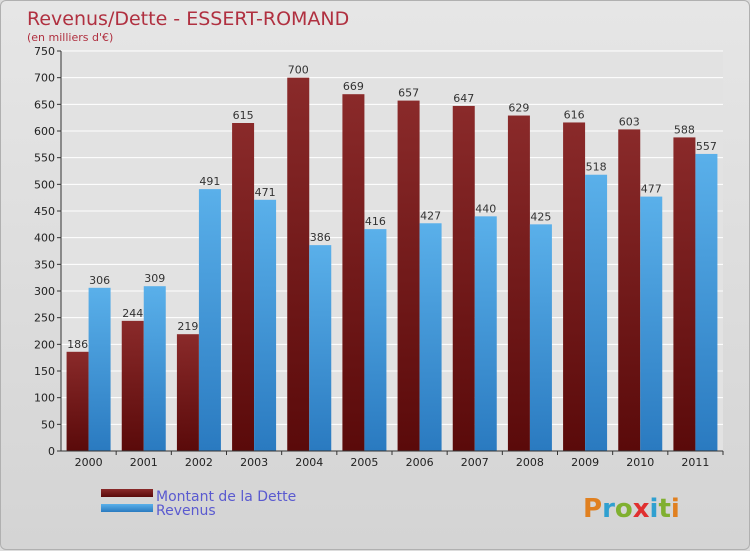  I want to click on data-label: 616, so click(574, 114).